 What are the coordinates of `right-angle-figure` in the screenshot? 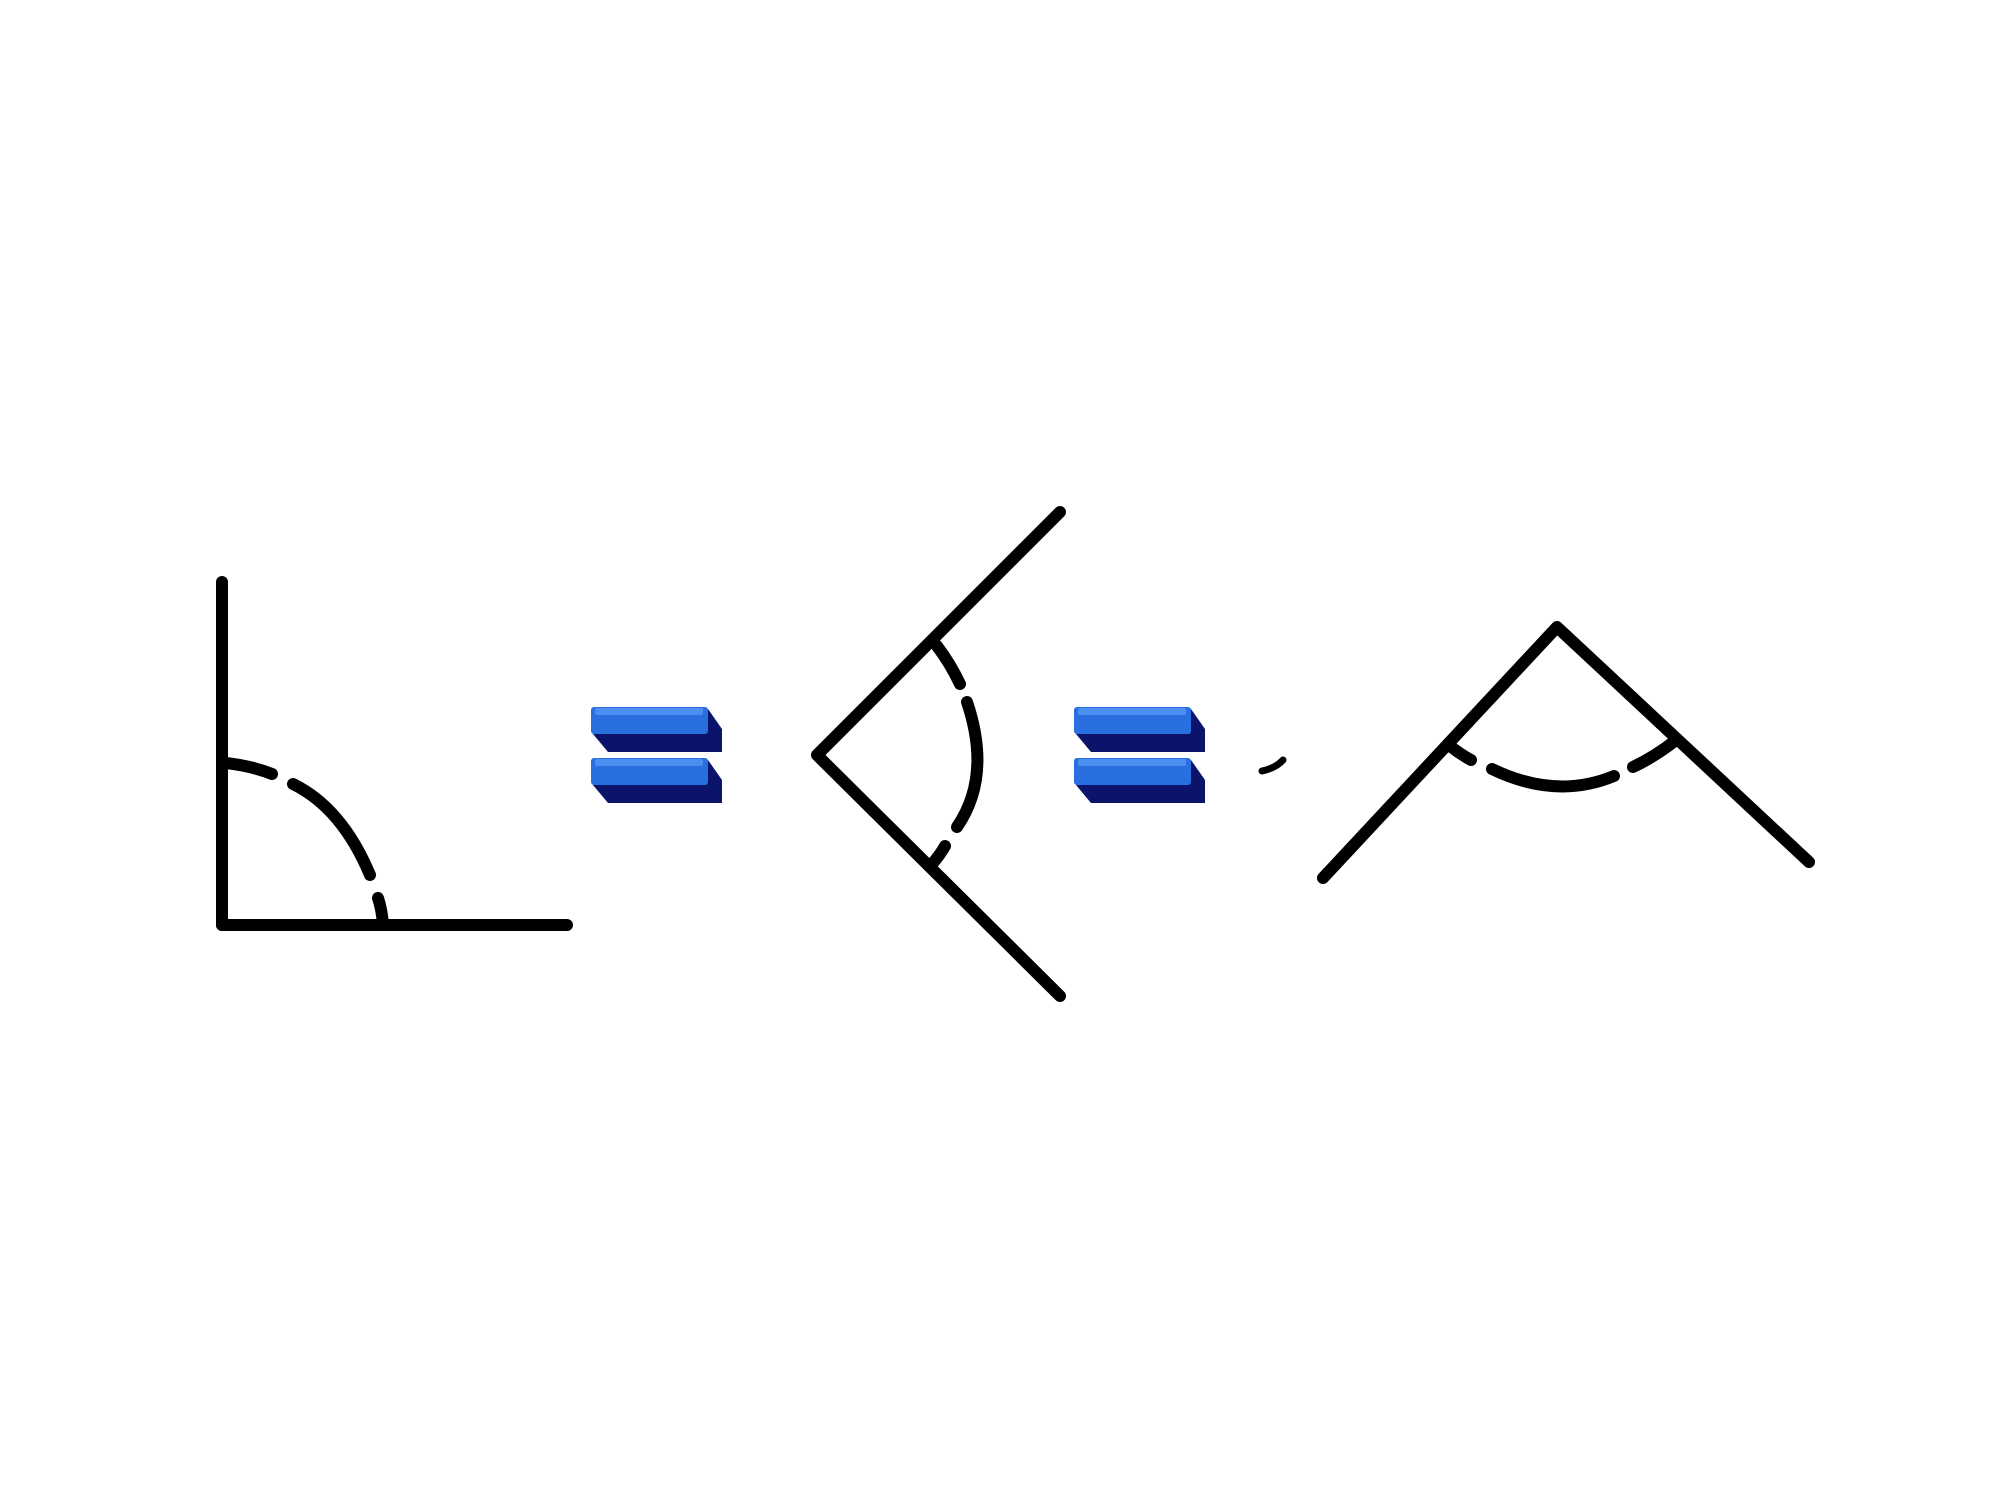 It's located at (394, 753).